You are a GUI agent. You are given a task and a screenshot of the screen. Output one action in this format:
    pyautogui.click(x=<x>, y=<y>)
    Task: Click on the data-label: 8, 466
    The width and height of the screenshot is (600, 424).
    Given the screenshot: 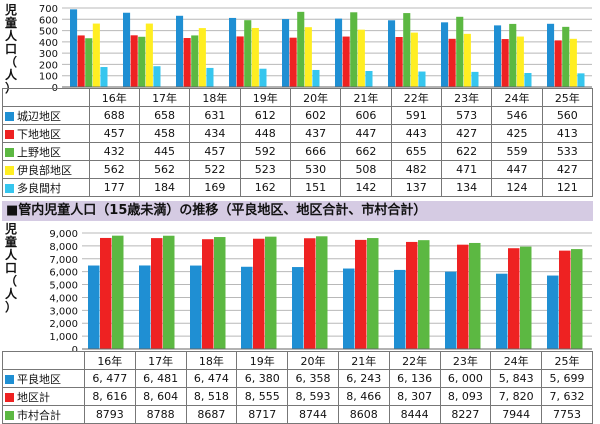 What is the action you would take?
    pyautogui.click(x=363, y=396)
    